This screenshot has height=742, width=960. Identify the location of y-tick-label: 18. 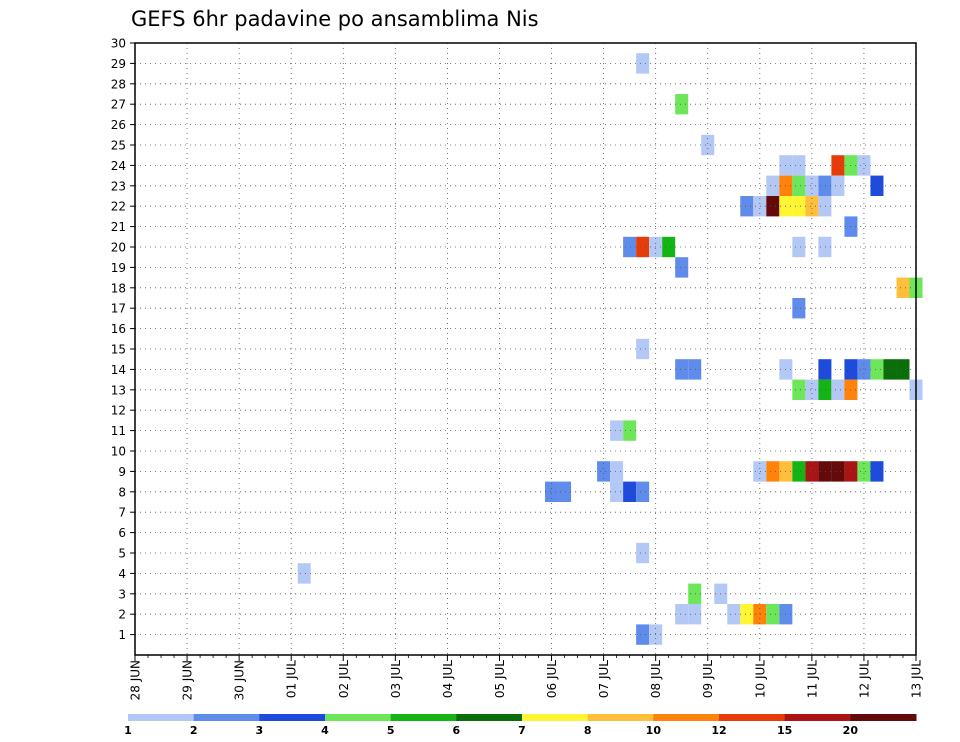
(118, 288).